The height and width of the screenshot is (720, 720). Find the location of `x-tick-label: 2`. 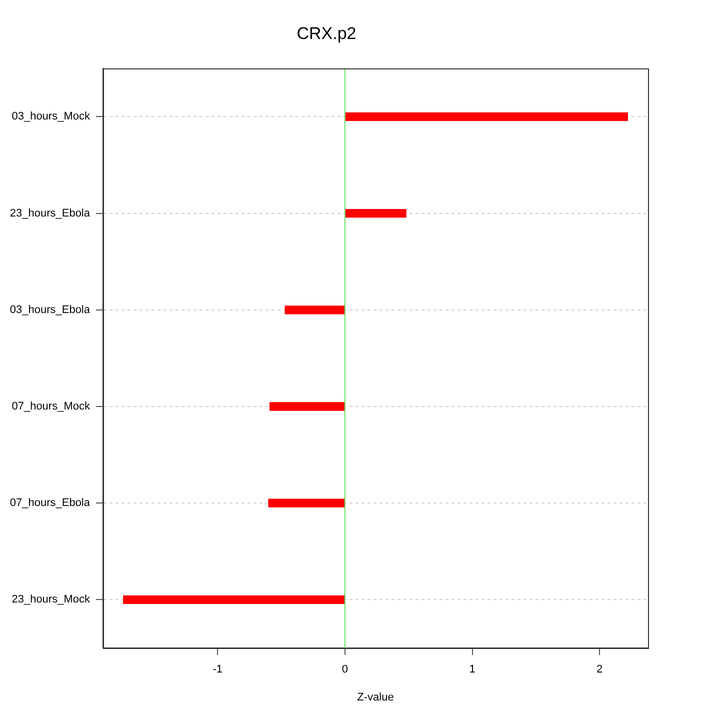

x-tick-label: 2 is located at coordinates (599, 670).